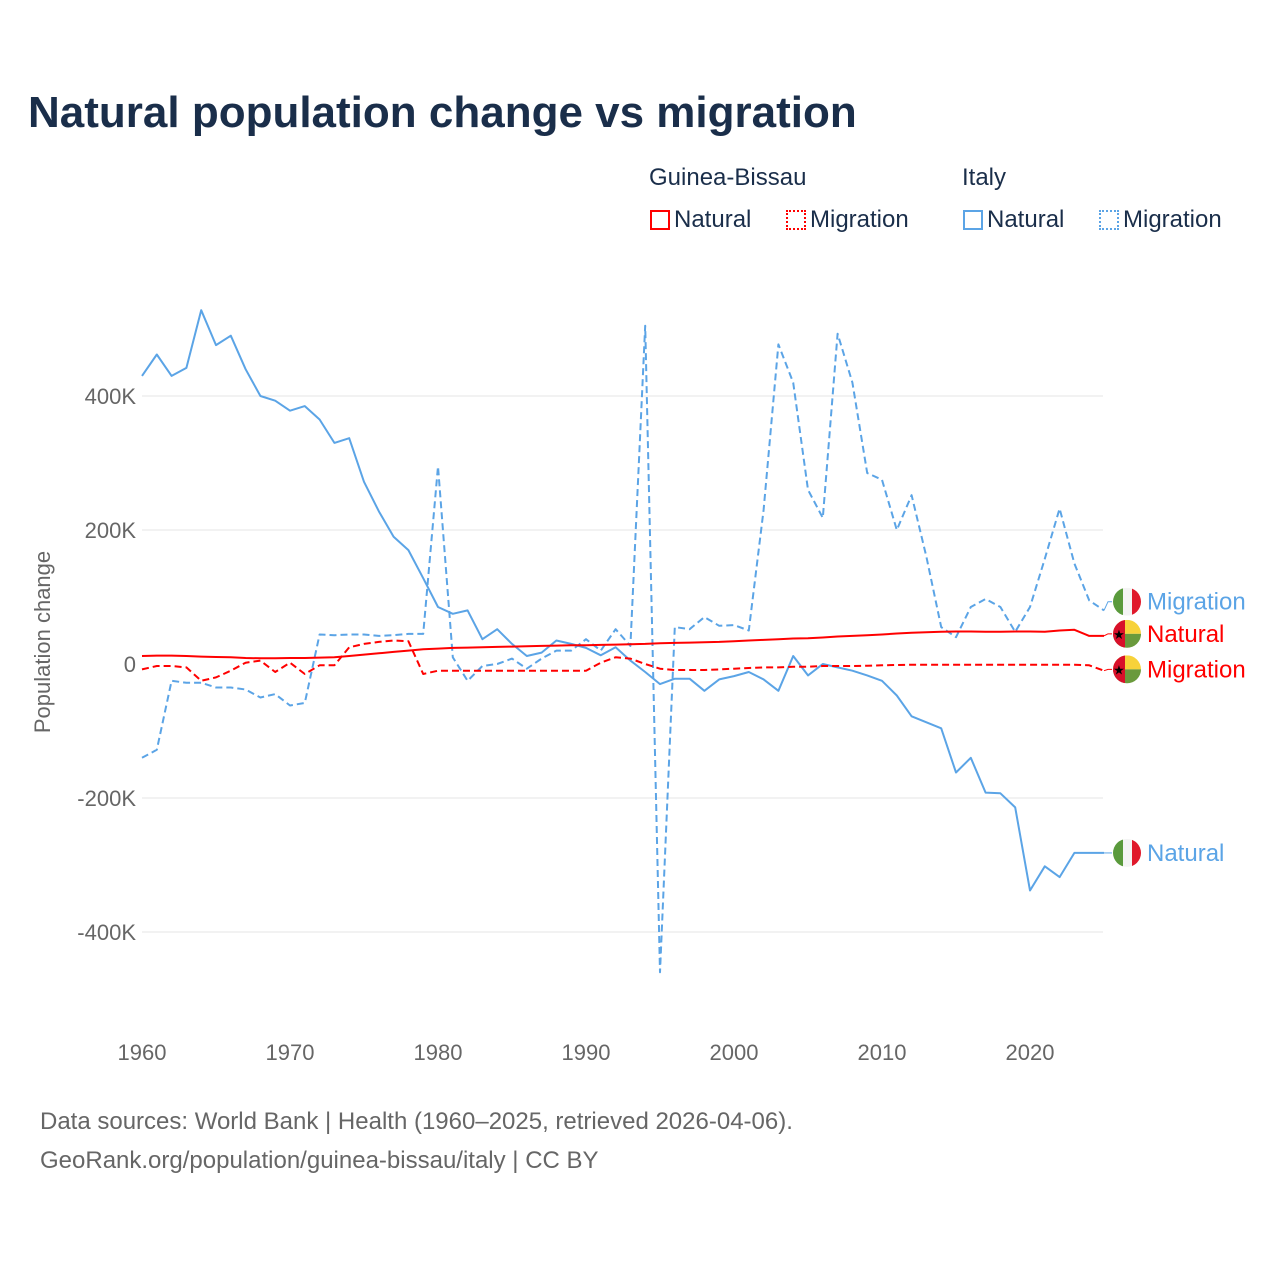 This screenshot has width=1280, height=1280. I want to click on y-tick-label: 0, so click(130, 664).